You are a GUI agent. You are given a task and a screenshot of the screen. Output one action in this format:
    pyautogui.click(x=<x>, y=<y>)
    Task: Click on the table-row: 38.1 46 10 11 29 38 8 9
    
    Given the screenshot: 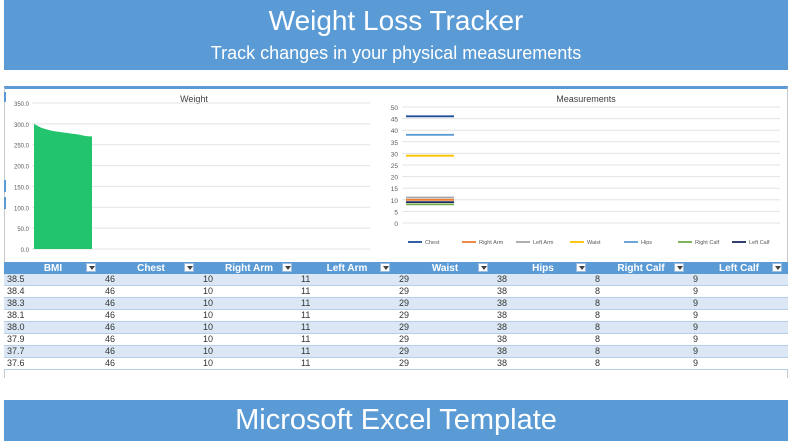 What is the action you would take?
    pyautogui.click(x=396, y=315)
    